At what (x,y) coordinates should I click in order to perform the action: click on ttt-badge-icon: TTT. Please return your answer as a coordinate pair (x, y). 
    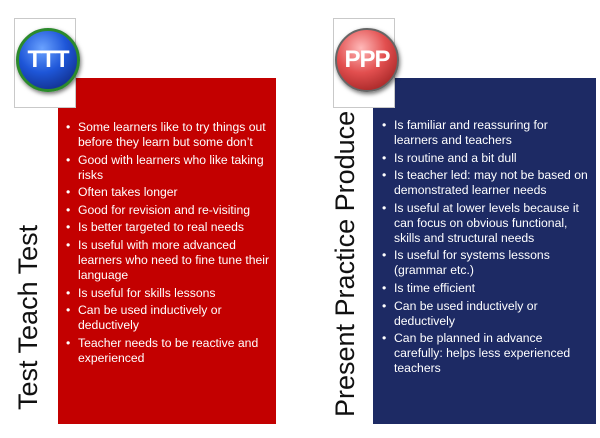
    Looking at the image, I should click on (48, 60).